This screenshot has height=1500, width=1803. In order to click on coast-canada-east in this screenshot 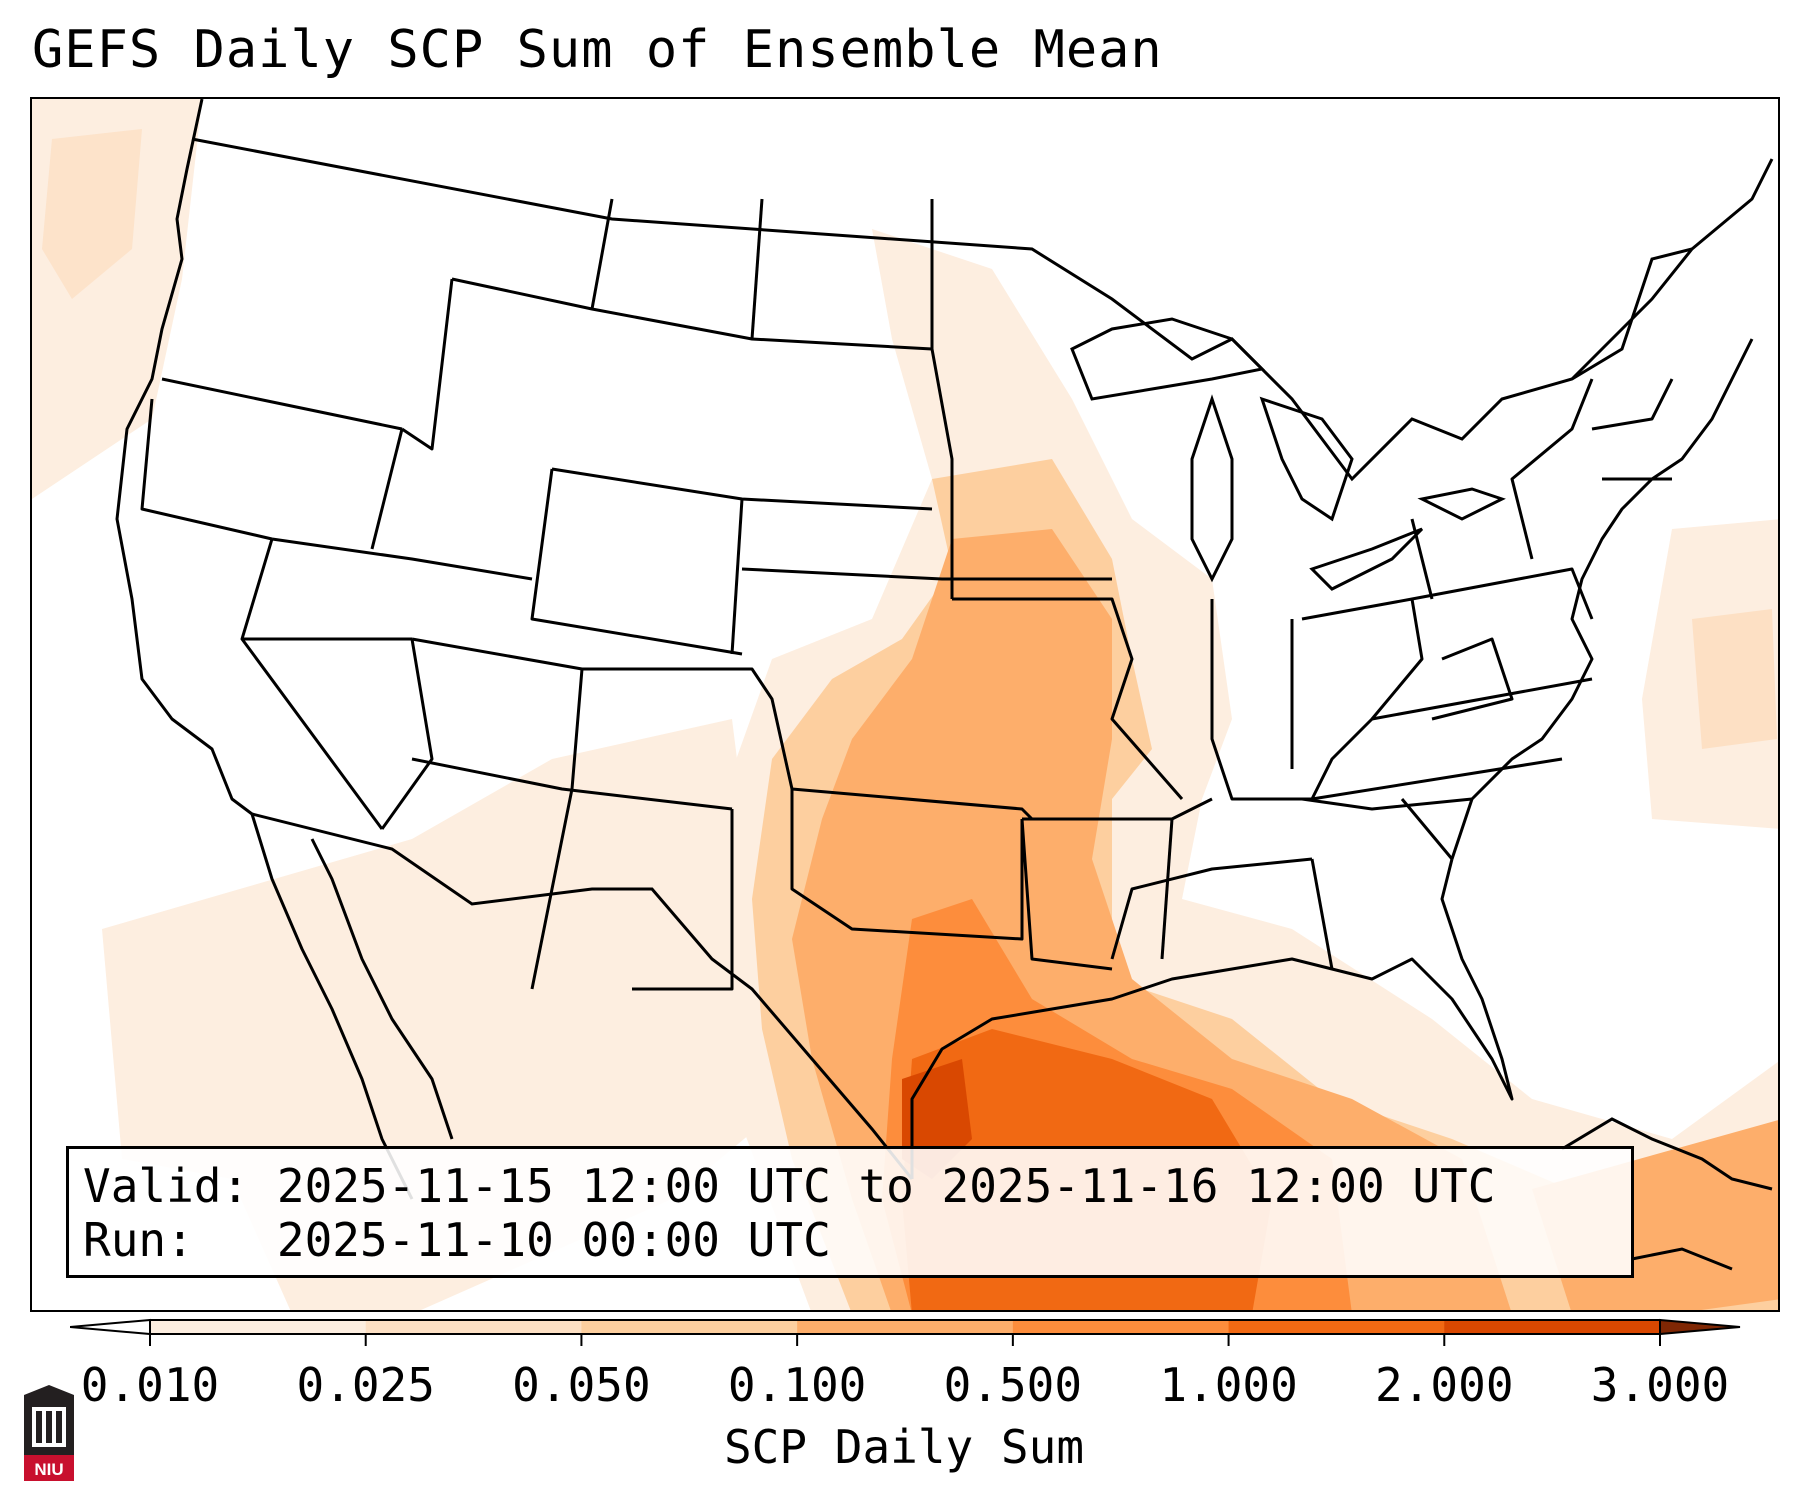, I will do `click(1672, 269)`.